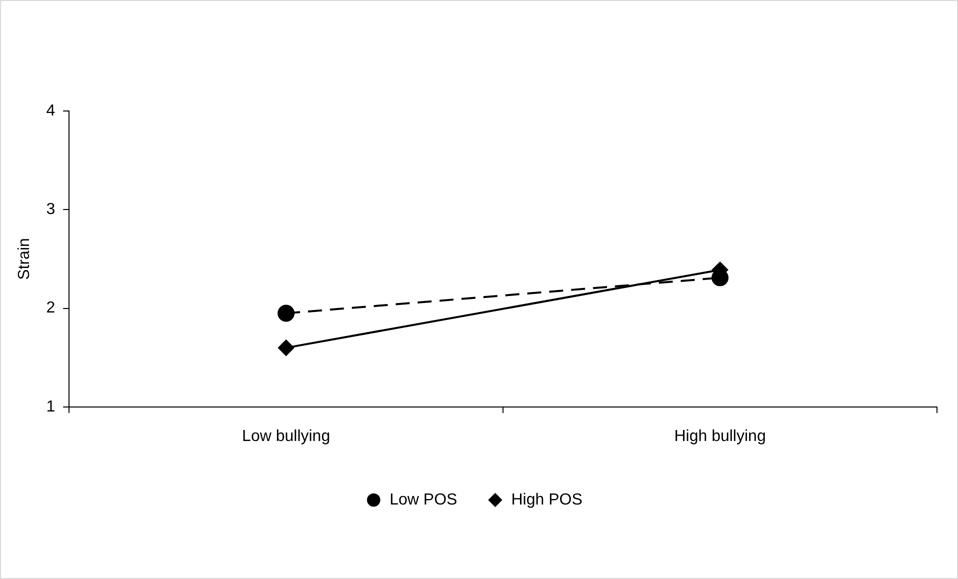  Describe the element at coordinates (424, 499) in the screenshot. I see `legend-label: Low POS` at that location.